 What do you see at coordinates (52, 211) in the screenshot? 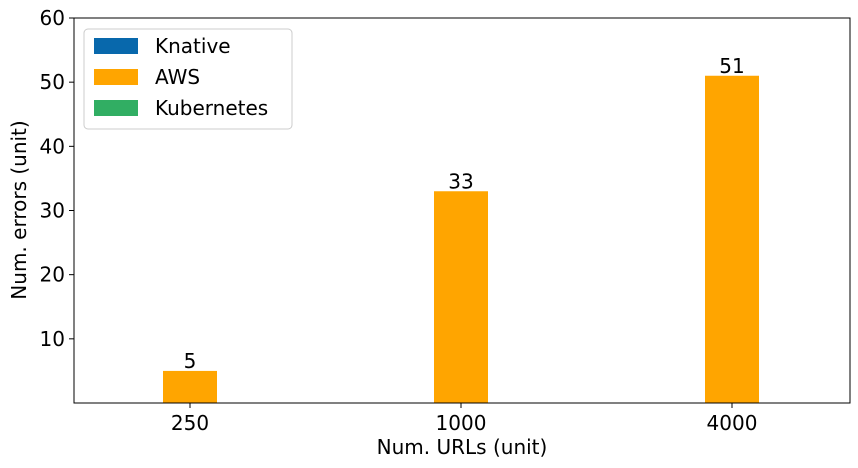
I see `y-tick-label-30: 30` at bounding box center [52, 211].